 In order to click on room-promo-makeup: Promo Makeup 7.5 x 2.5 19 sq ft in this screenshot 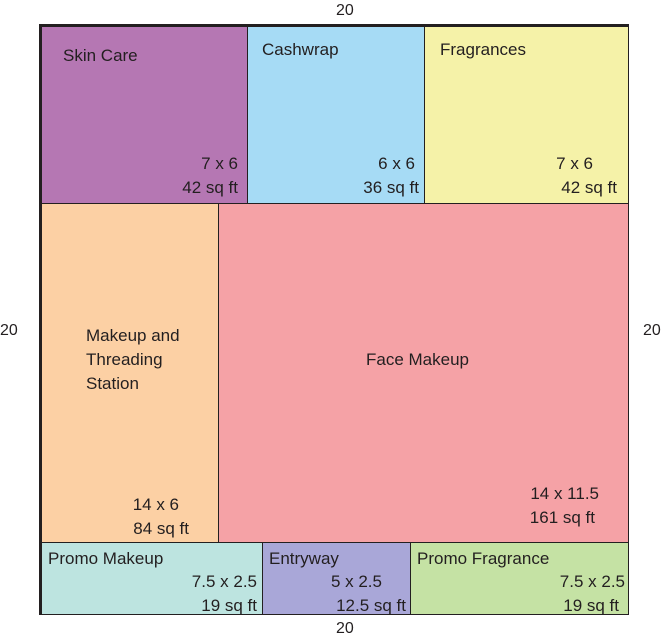, I will do `click(152, 578)`.